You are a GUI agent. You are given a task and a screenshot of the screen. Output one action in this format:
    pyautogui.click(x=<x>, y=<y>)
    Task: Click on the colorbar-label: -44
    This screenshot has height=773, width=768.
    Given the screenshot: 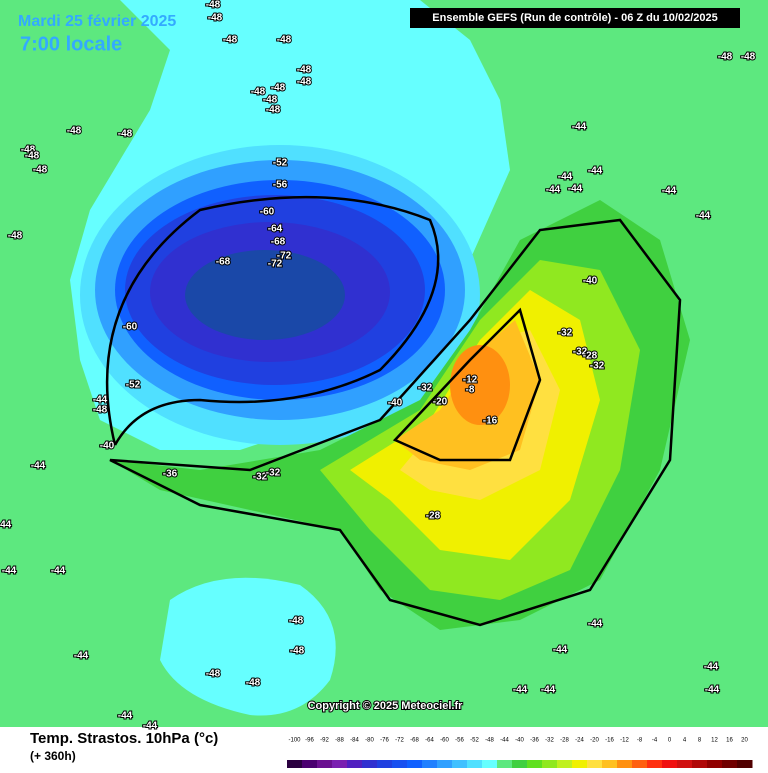 What is the action you would take?
    pyautogui.click(x=504, y=741)
    